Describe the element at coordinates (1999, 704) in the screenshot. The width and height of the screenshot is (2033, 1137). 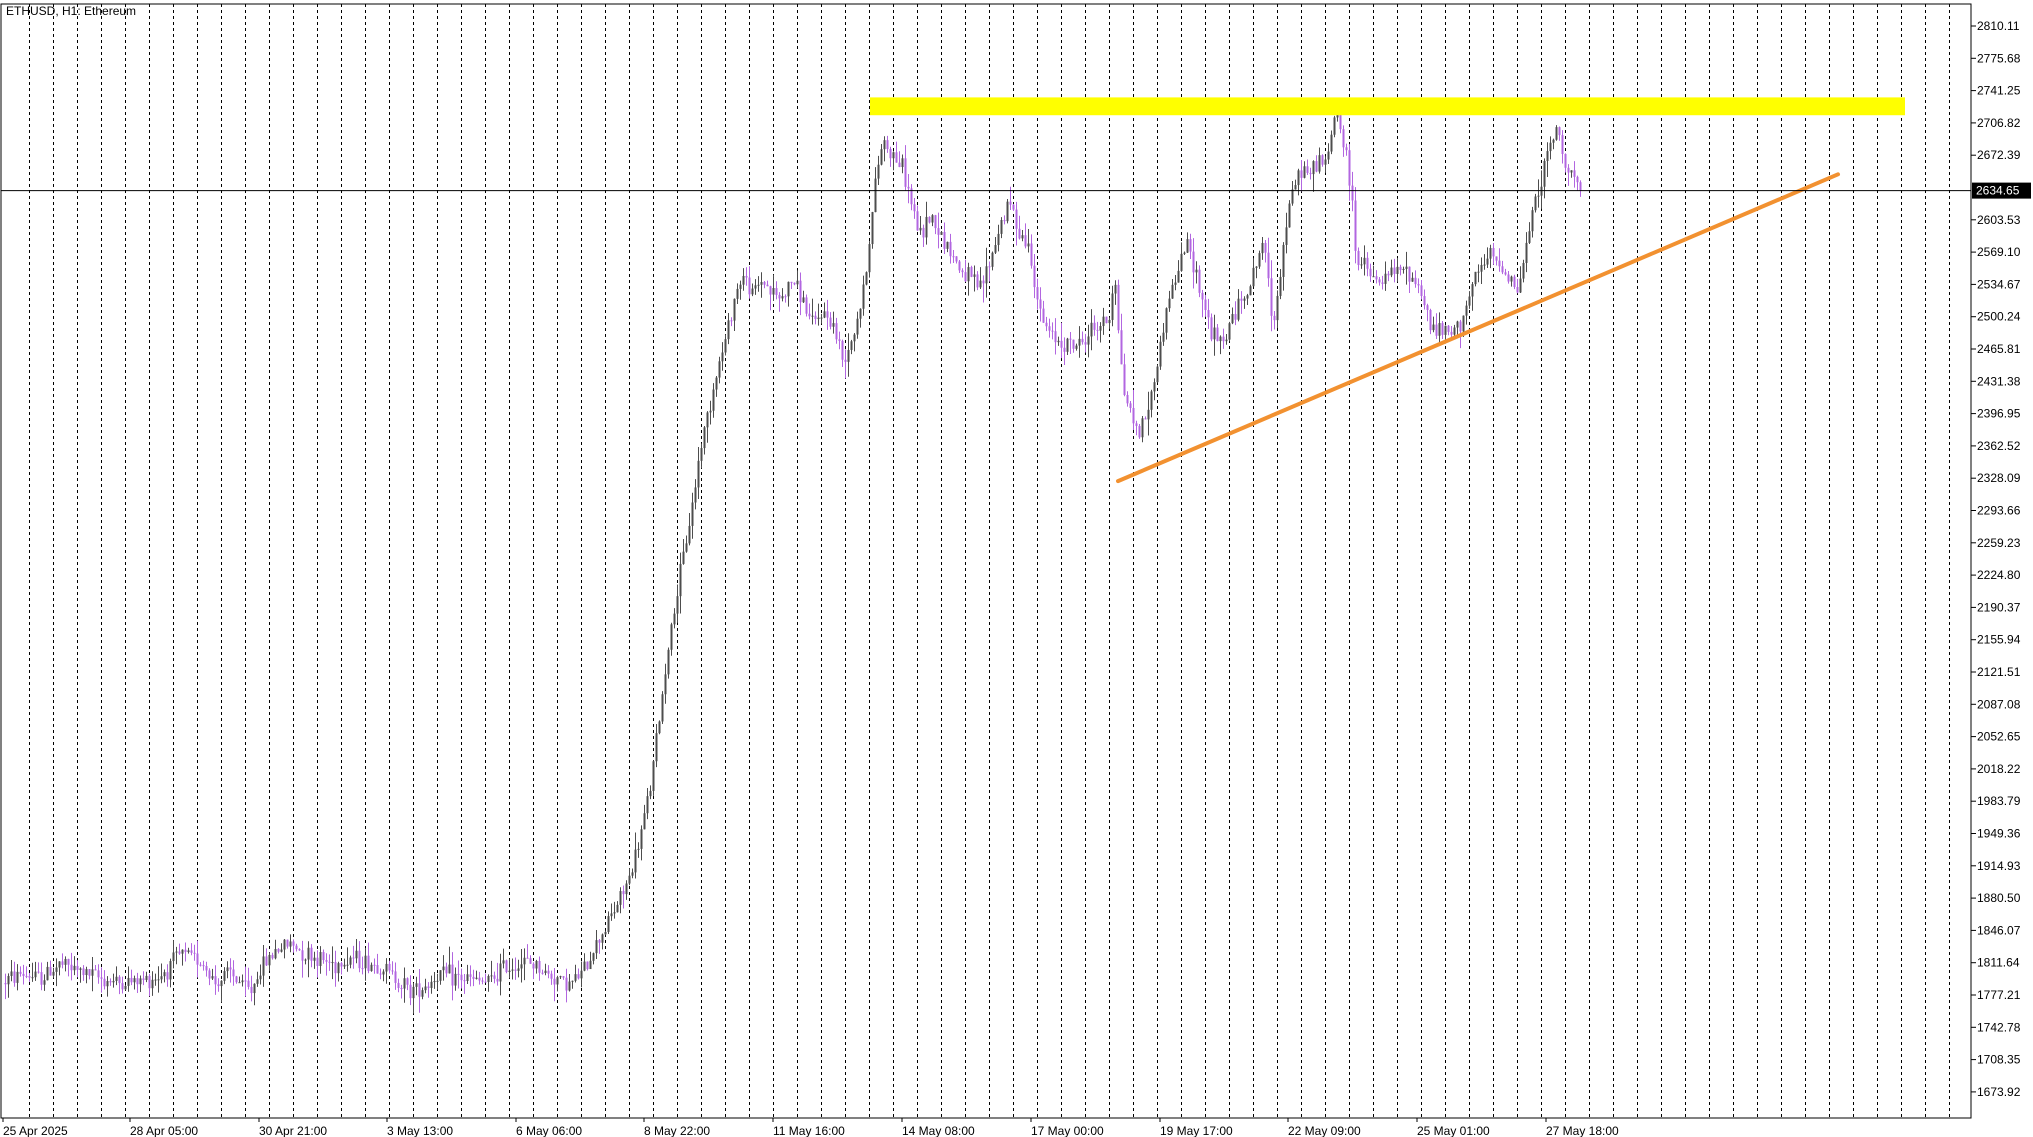
I see `y-tick-label: 2087.08` at that location.